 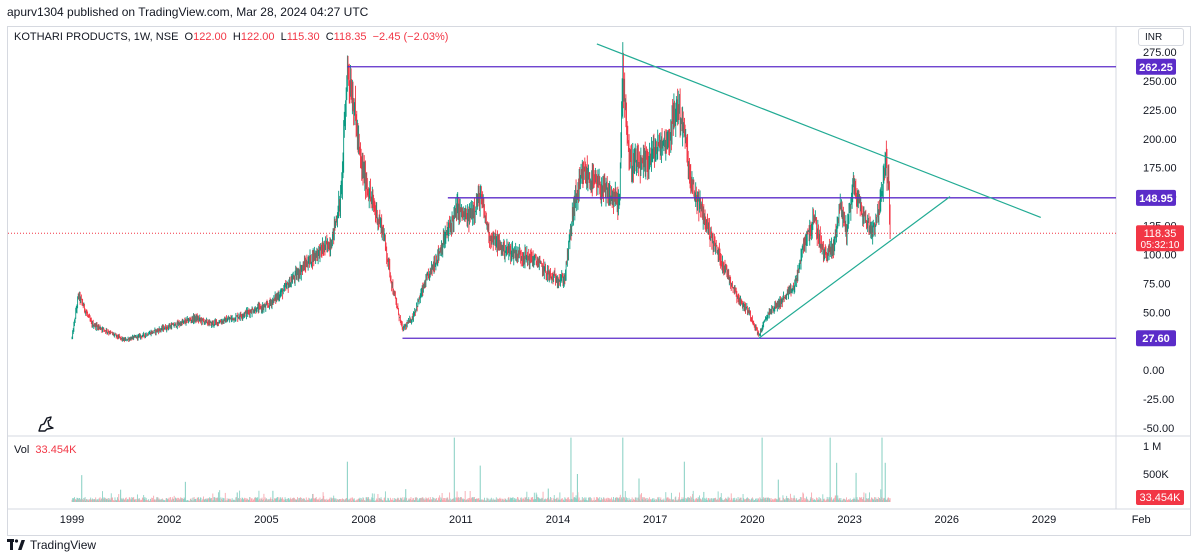 I want to click on last-price-label: 118.35, so click(x=1160, y=234).